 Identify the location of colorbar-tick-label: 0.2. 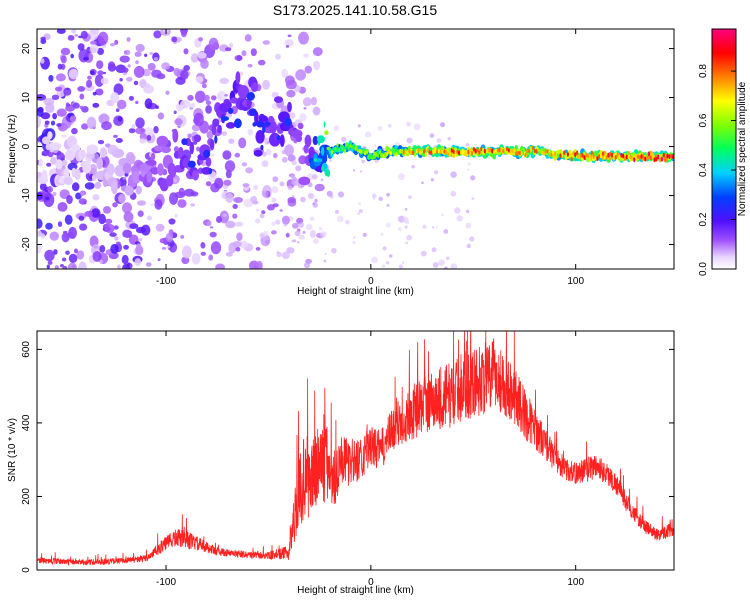
(703, 219).